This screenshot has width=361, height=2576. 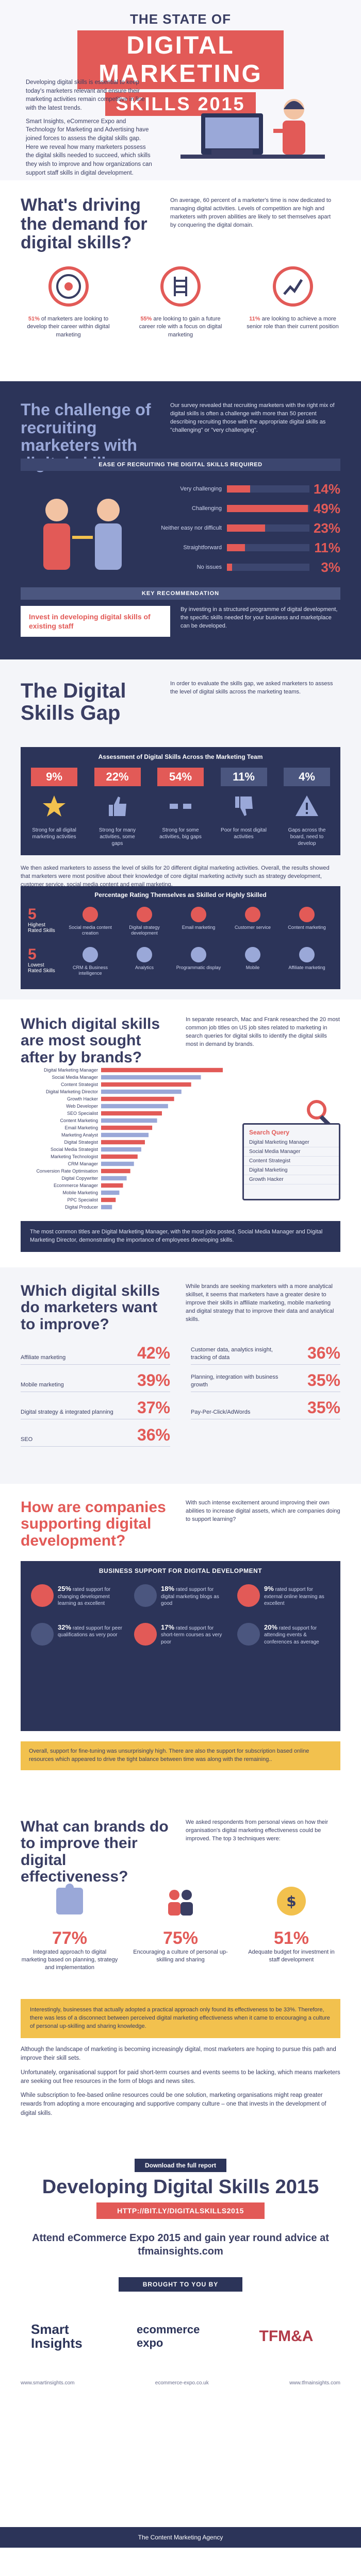 I want to click on improve-label: SEO, so click(x=27, y=1439).